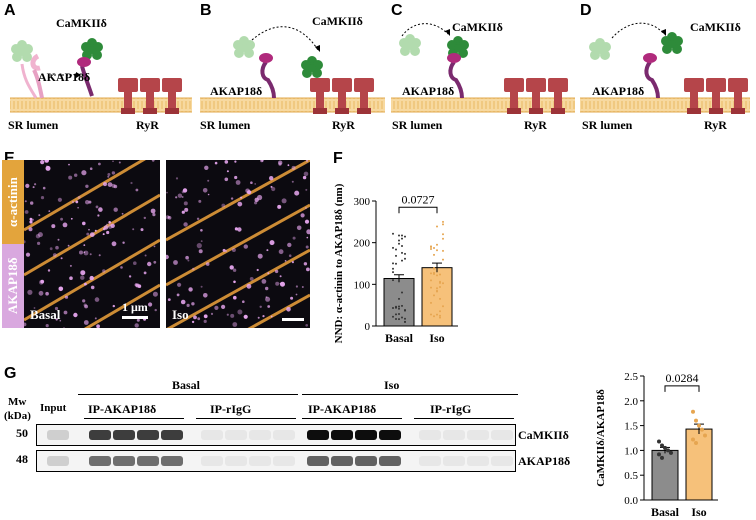  Describe the element at coordinates (276, 461) in the screenshot. I see `akap-blot-strip` at that location.